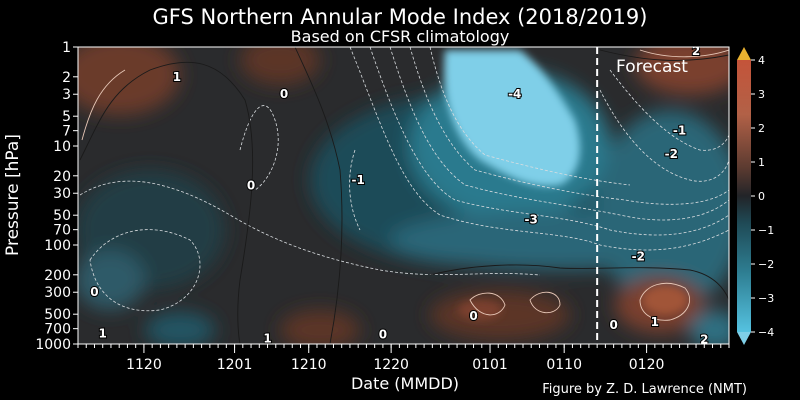  I want to click on field-pos-bottom-core, so click(665, 300).